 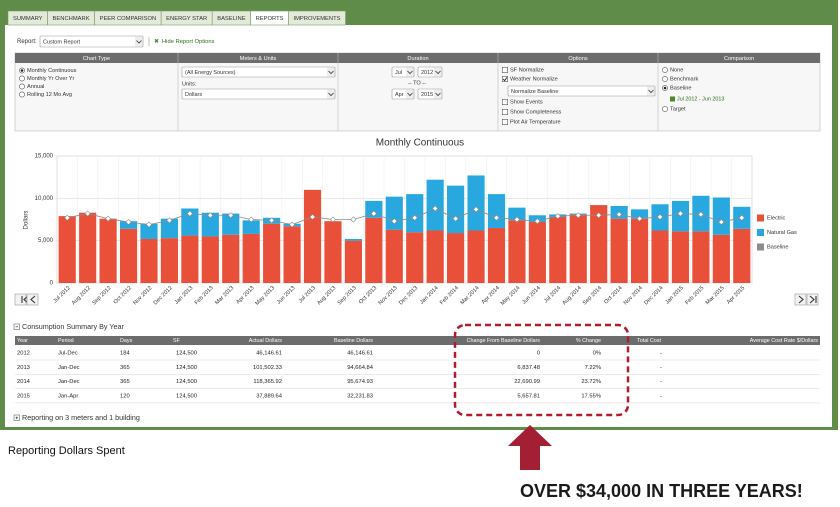 What do you see at coordinates (28, 19) in the screenshot?
I see `tab-label: SUMMARY` at bounding box center [28, 19].